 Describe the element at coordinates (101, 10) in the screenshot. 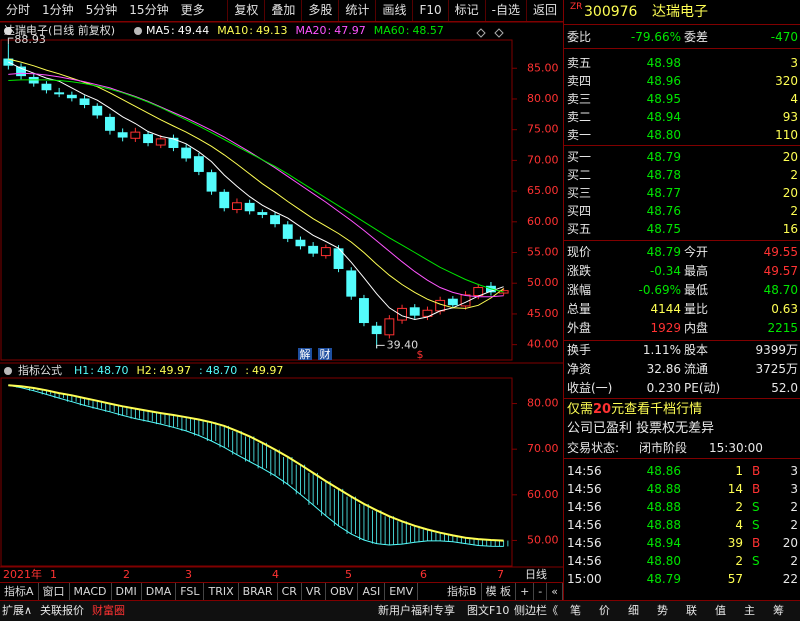

I see `toolbar-button: 5分钟` at that location.